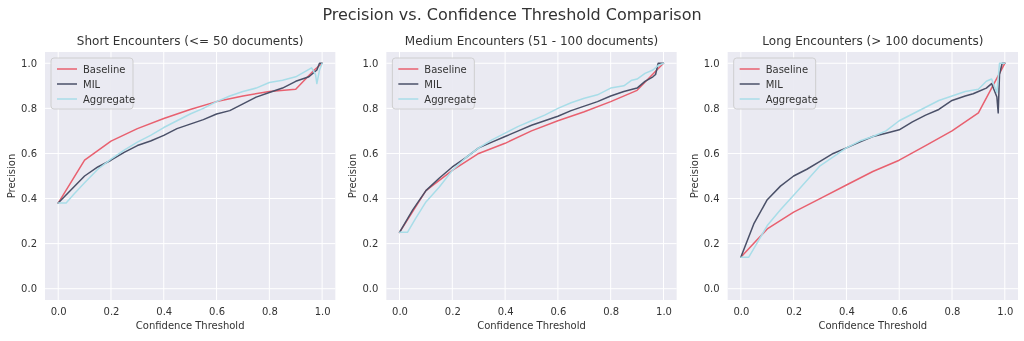 The image size is (1024, 341). What do you see at coordinates (190, 41) in the screenshot?
I see `chart-title: Short Encounters (<= 50 documents)` at bounding box center [190, 41].